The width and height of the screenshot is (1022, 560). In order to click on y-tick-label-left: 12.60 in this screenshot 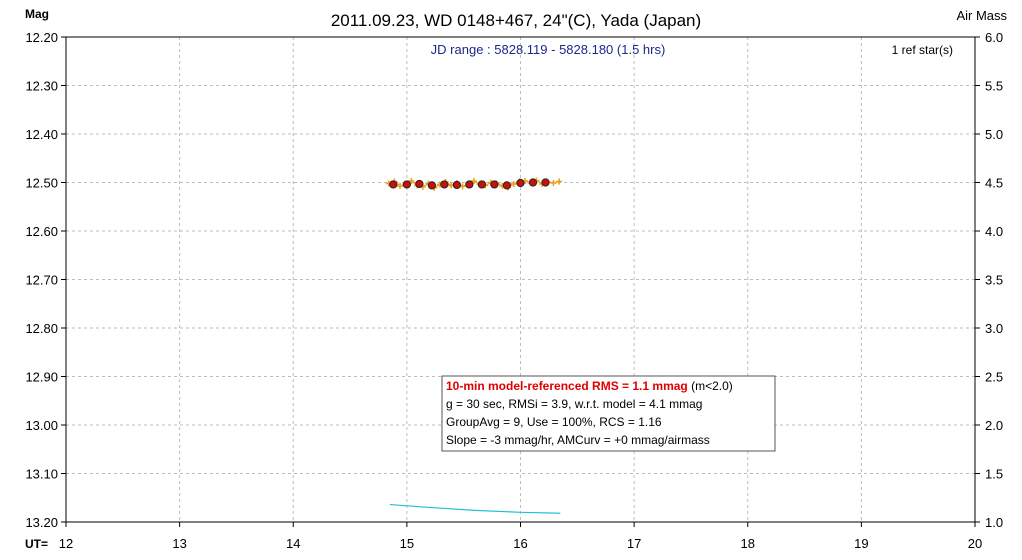, I will do `click(41, 231)`.